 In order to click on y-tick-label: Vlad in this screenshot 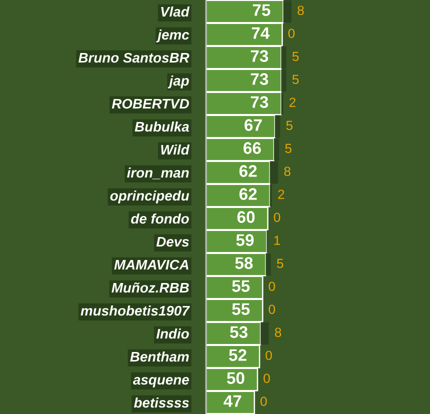, I will do `click(175, 11)`.